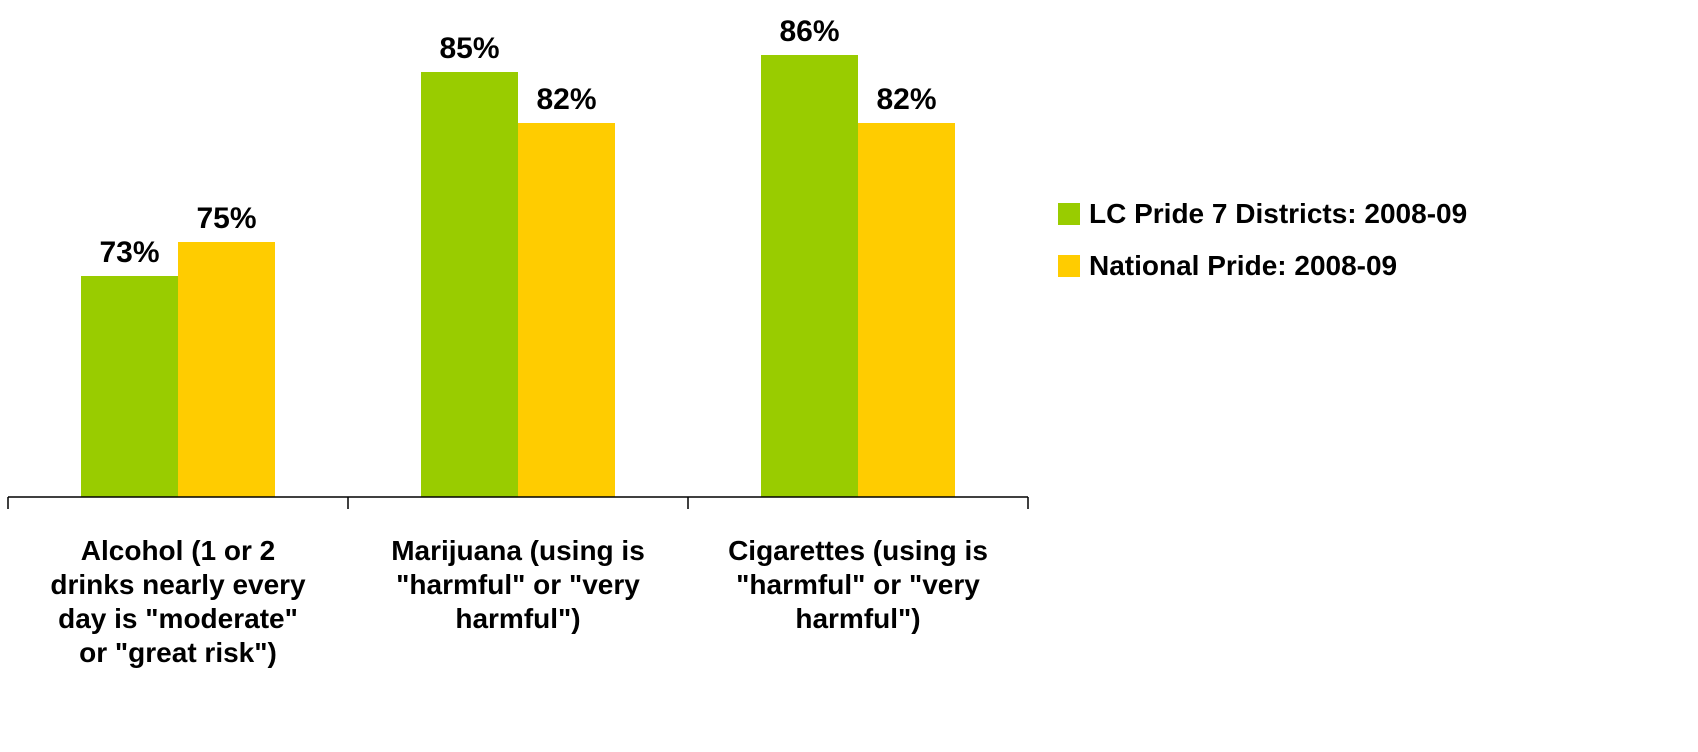  I want to click on data-label-national-pride-2: 82%, so click(906, 99).